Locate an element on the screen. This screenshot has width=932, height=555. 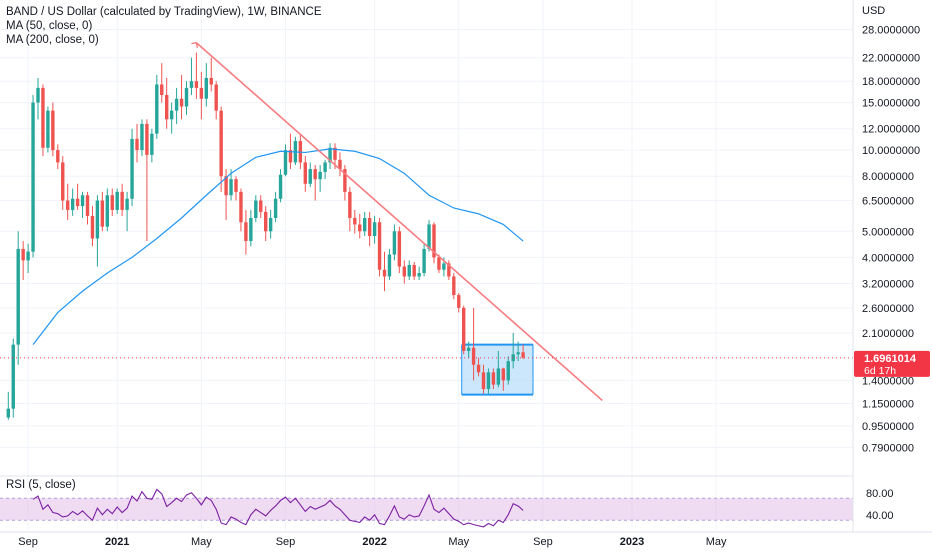
price-tick-label: 15.0000000 is located at coordinates (891, 104).